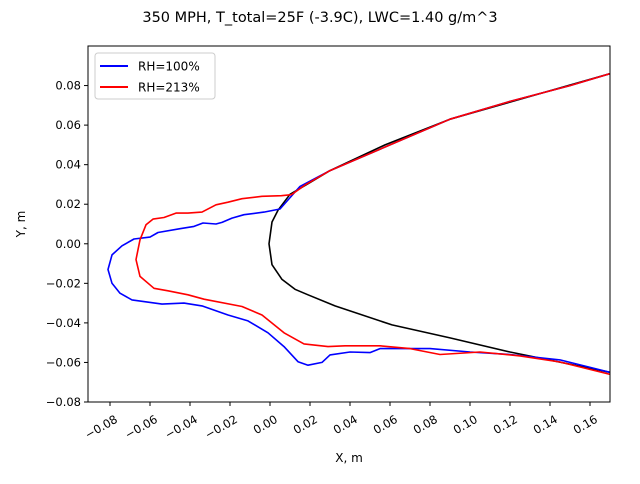 The width and height of the screenshot is (640, 484). I want to click on y-axis: −0.08 −0.06 −0.04 −0.02 0.00 0.02 0.04 0.06 0.08, so click(67, 244).